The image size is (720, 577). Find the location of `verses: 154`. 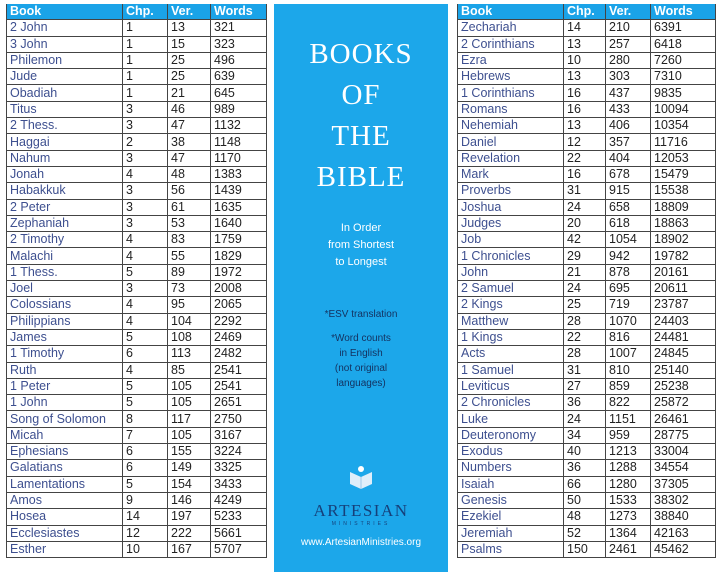

verses: 154 is located at coordinates (189, 484).